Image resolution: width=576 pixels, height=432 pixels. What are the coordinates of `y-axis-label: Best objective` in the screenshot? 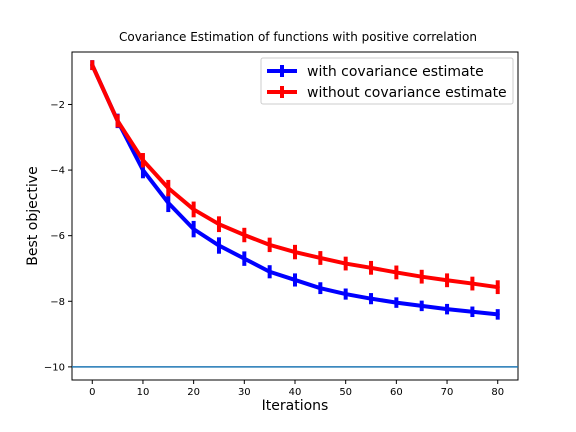 It's located at (33, 215).